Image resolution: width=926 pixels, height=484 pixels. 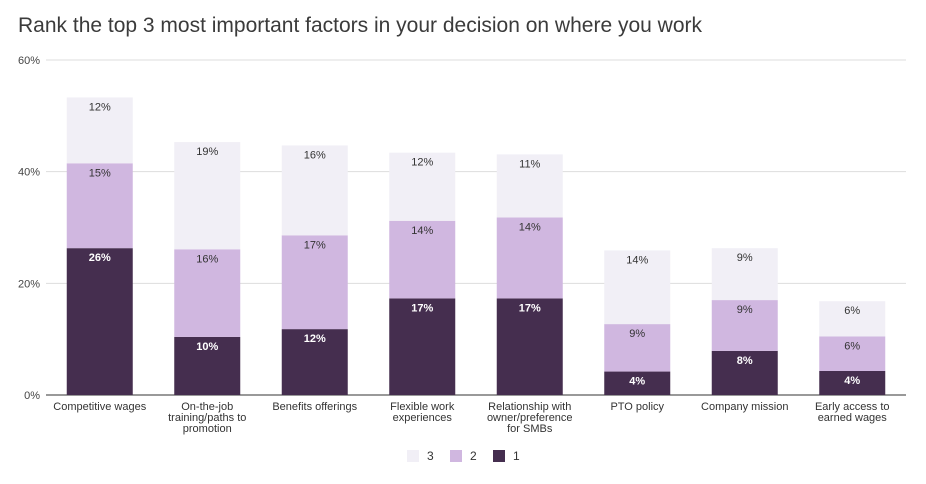 What do you see at coordinates (473, 456) in the screenshot?
I see `legend-label: 2` at bounding box center [473, 456].